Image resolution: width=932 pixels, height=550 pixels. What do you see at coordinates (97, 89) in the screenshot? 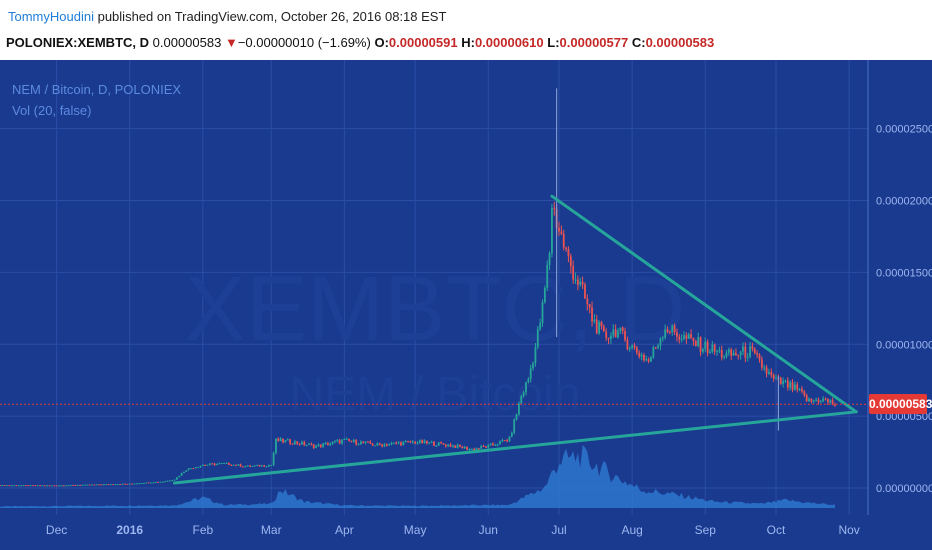
I see `legend-title: NEM / Bitcoin, D, POLONIEX` at bounding box center [97, 89].